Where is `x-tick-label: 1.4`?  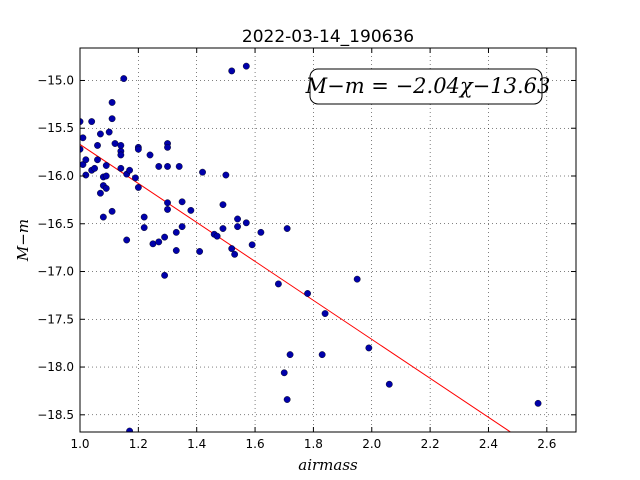
x-tick-label: 1.4 is located at coordinates (196, 444).